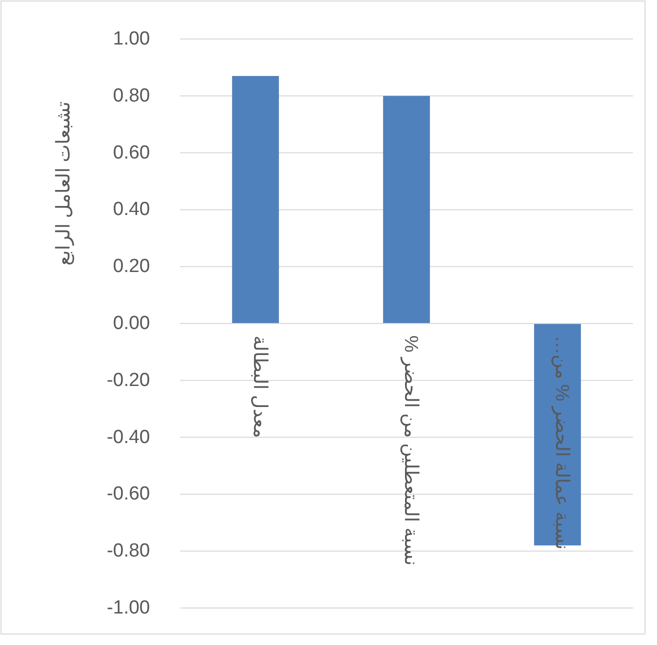  I want to click on y-tick-label: 0.20, so click(131, 267).